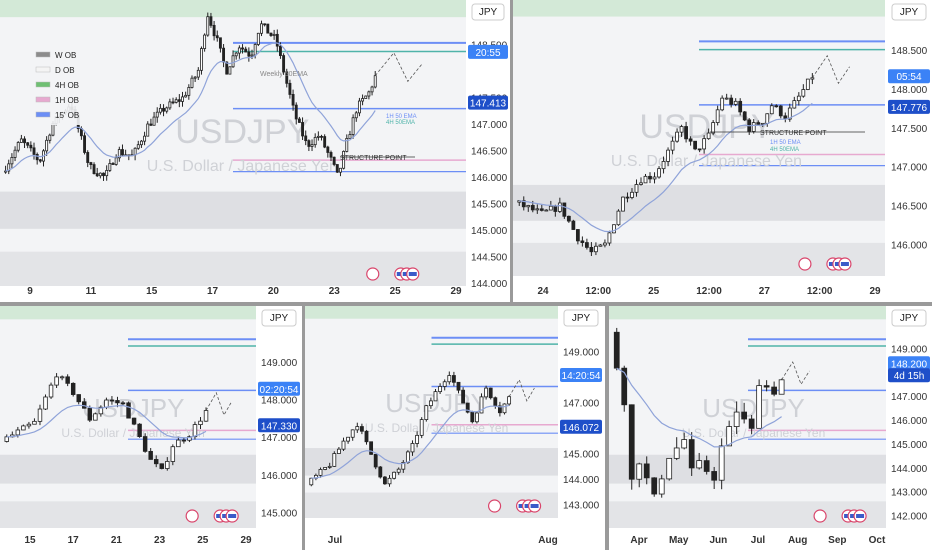 The image size is (932, 555). I want to click on ema-line, so click(699, 407).